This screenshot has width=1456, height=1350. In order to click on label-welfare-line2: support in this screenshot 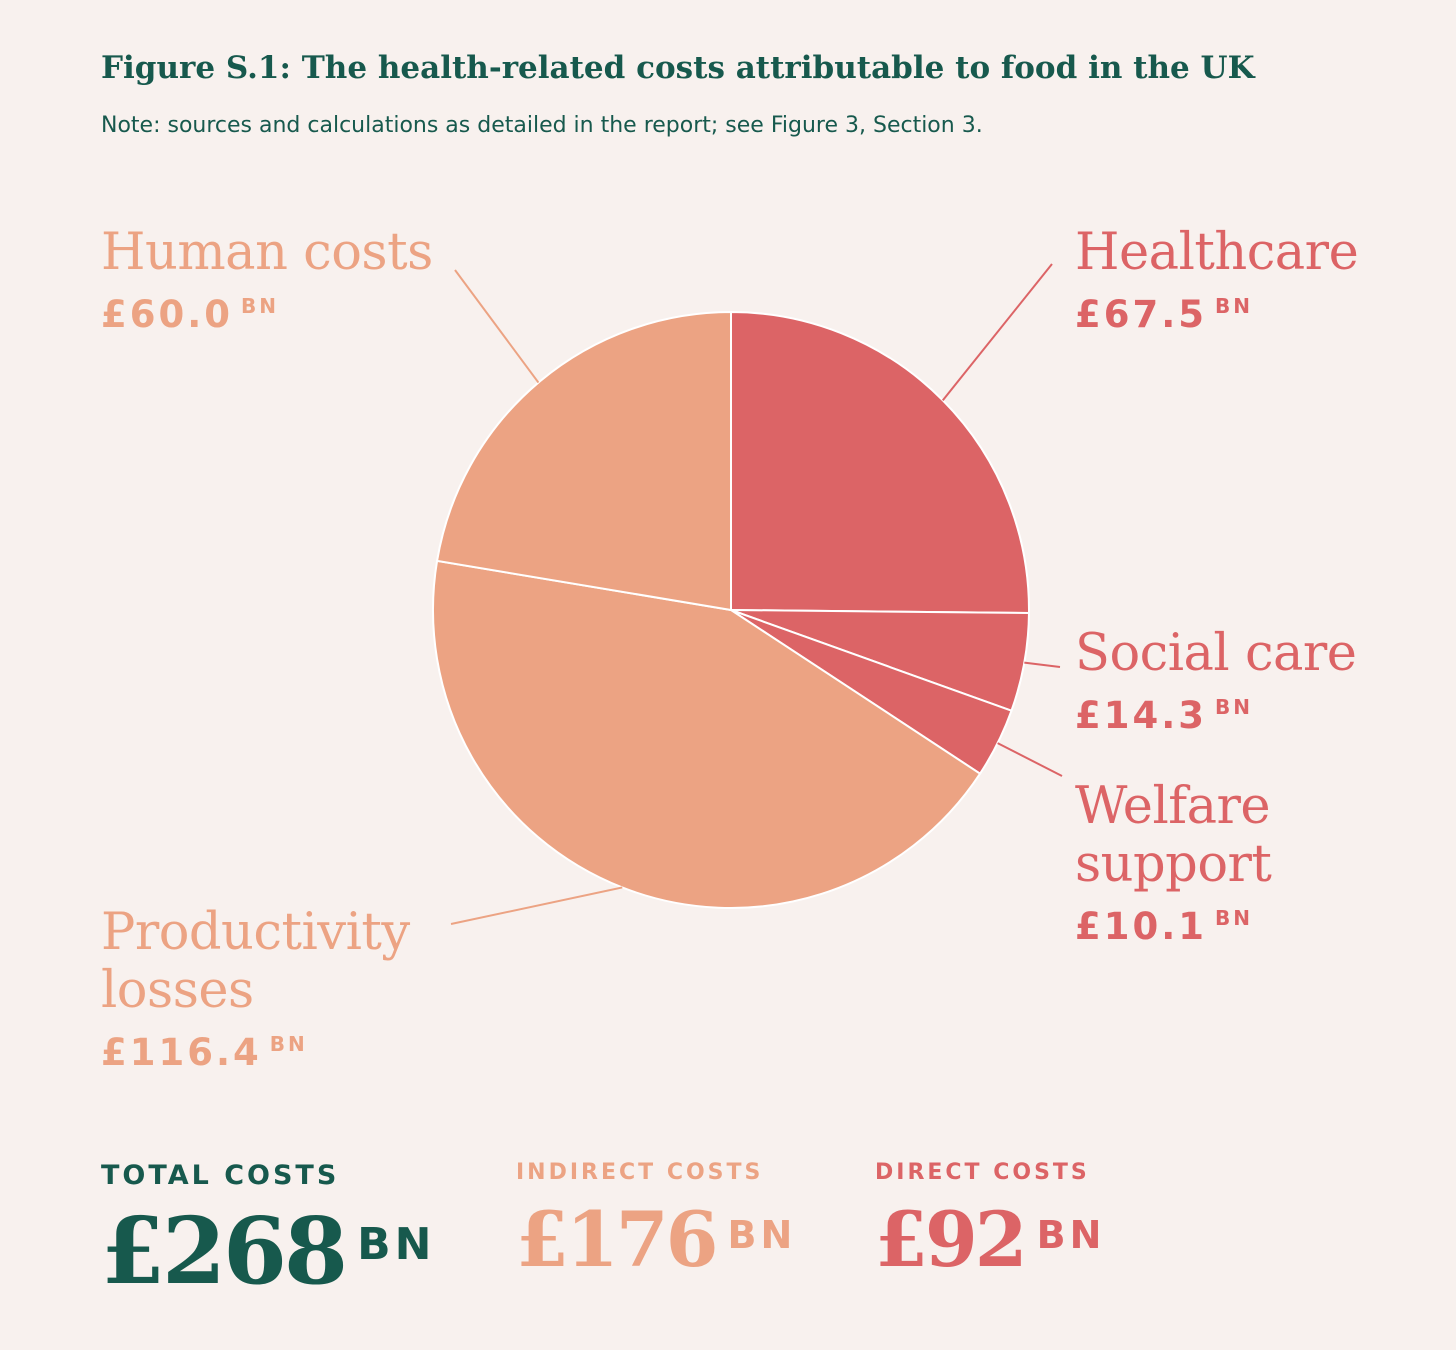, I will do `click(1173, 864)`.